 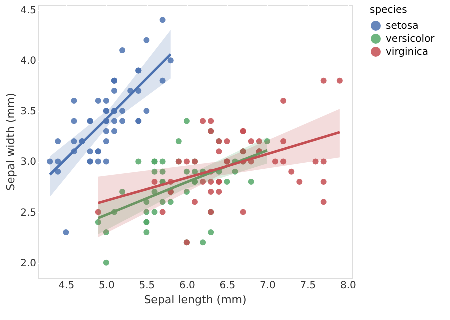 What do you see at coordinates (268, 286) in the screenshot?
I see `x-tick-label: 7.0` at bounding box center [268, 286].